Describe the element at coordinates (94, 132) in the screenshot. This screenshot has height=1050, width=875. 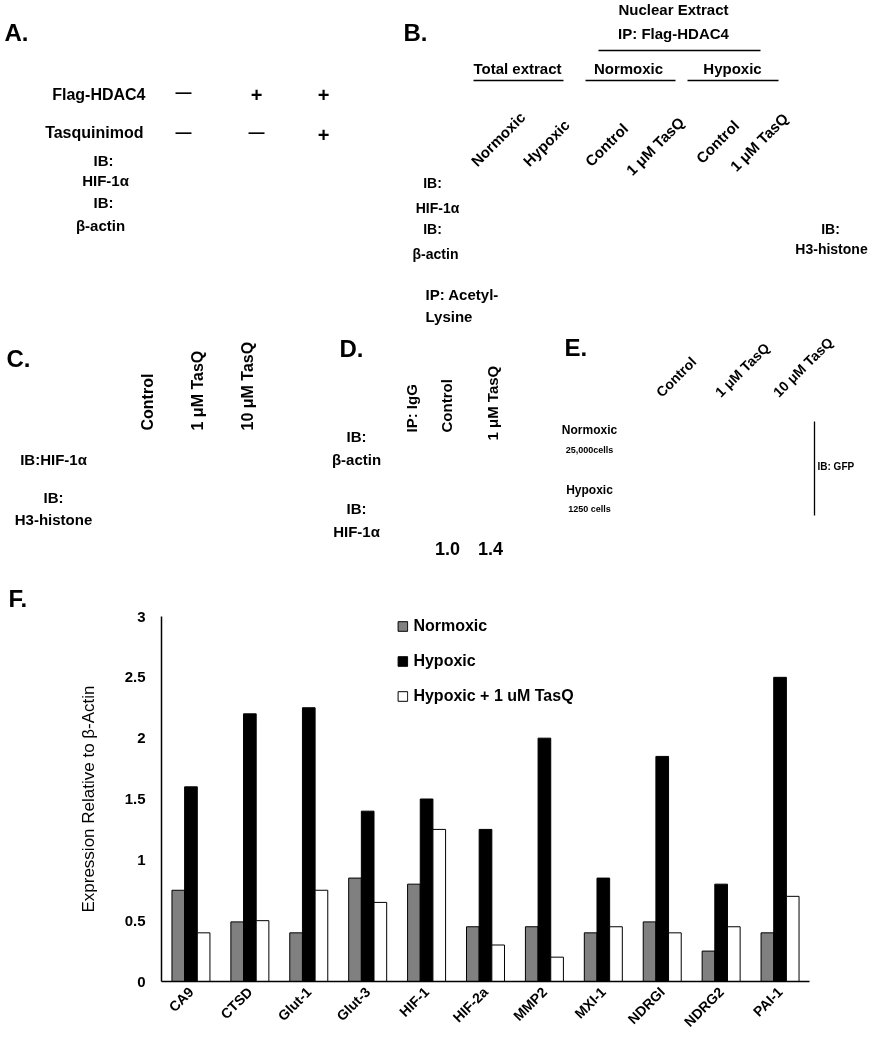
I see `text: Tasquinimod` at that location.